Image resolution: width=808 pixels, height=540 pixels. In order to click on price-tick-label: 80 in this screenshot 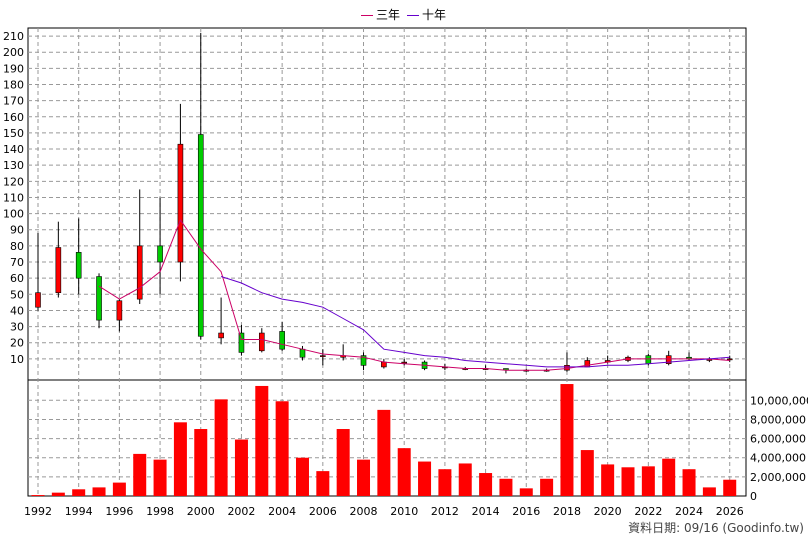, I will do `click(17, 246)`.